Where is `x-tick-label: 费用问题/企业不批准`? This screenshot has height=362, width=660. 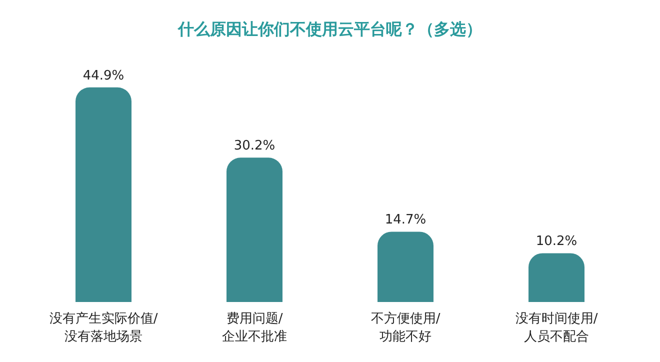 x-tick-label: 费用问题/企业不批准 is located at coordinates (254, 328).